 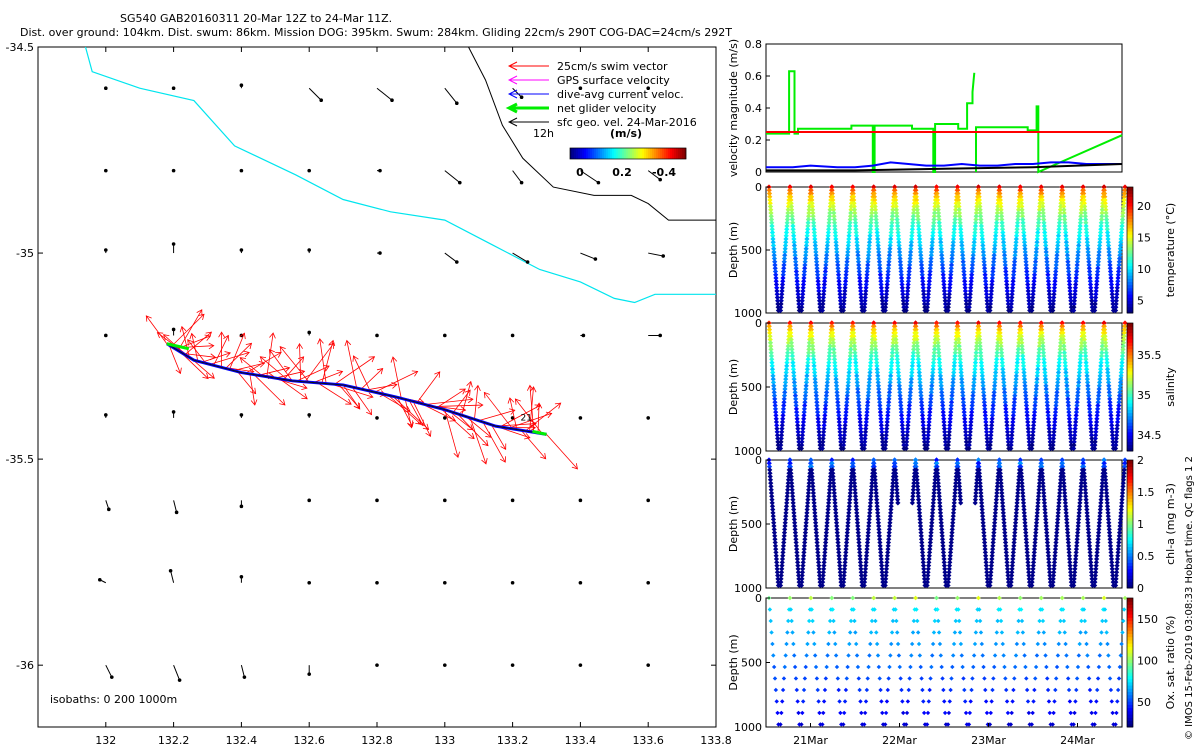 What do you see at coordinates (1130, 296) in the screenshot?
I see `section-colorbar-swatch` at bounding box center [1130, 296].